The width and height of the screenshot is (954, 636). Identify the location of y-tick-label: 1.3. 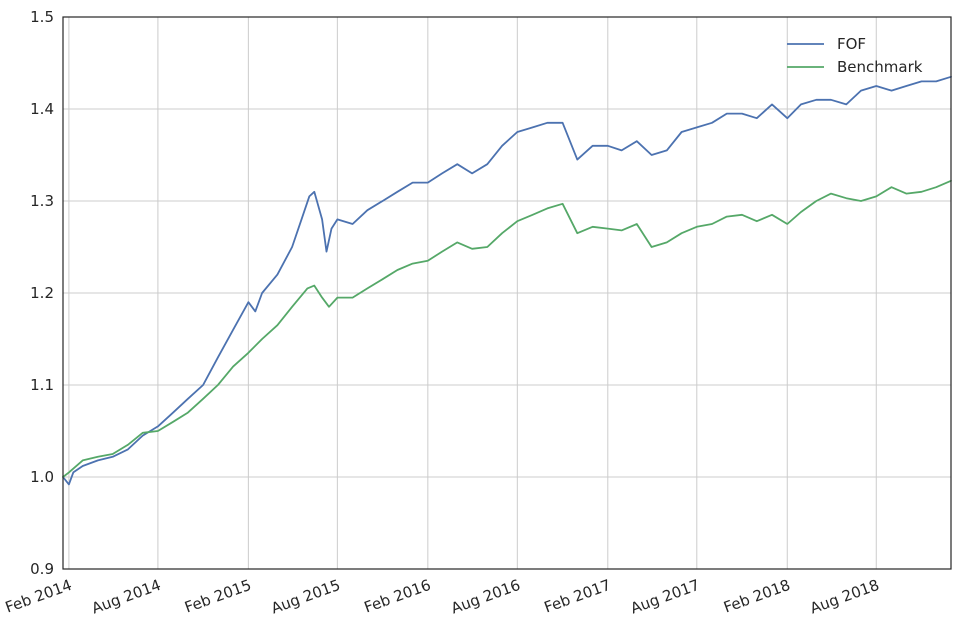
(42, 201).